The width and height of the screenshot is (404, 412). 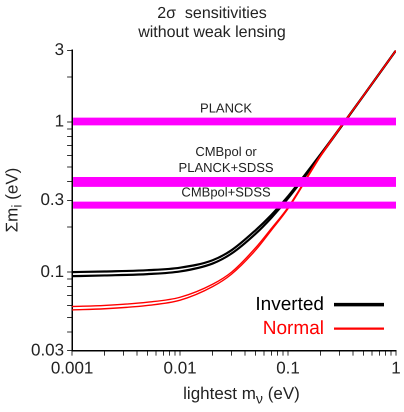 I want to click on x-axis-title: lightest m$_{ν}$ (eV), so click(x=241, y=396).